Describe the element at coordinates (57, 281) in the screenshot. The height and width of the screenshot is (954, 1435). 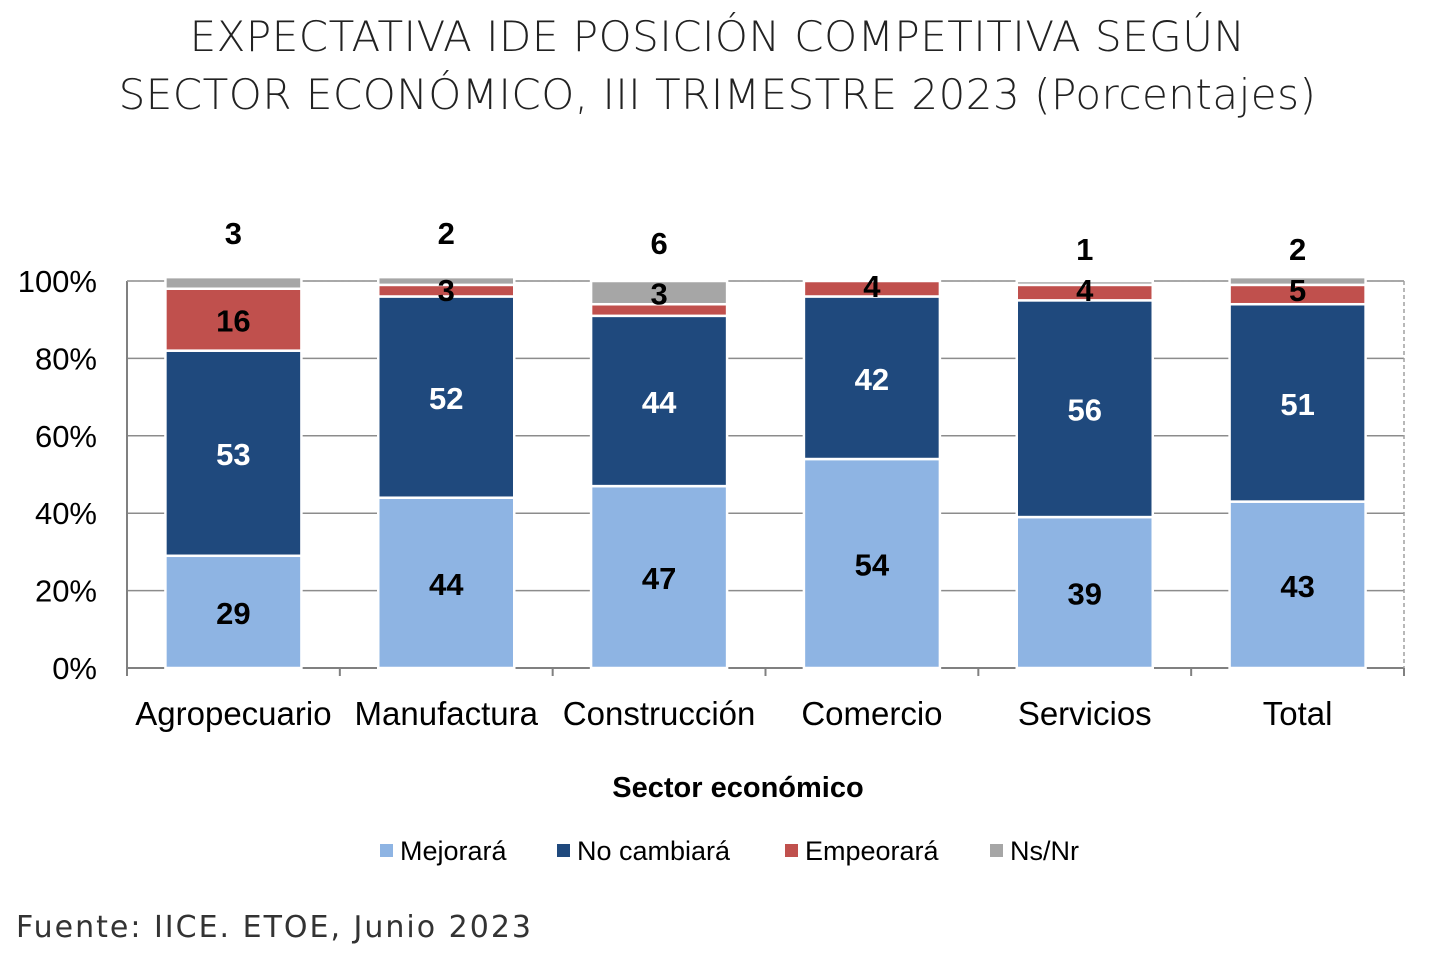
I see `y-tick-label: 100%` at that location.